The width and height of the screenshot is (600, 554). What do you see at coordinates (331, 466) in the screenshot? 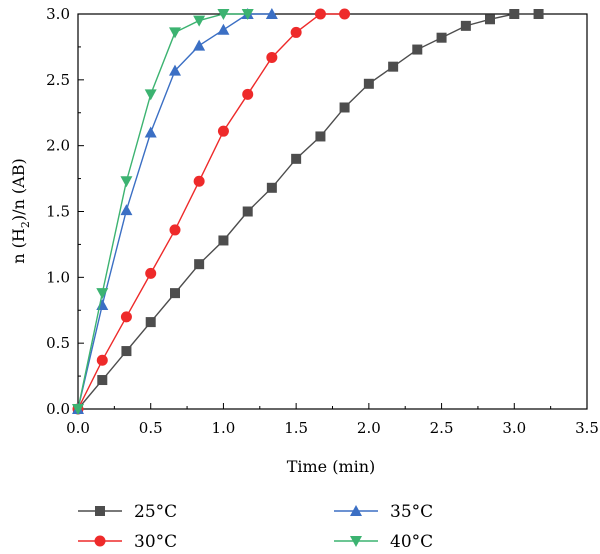
I see `x-axis-title: Time (min)` at bounding box center [331, 466].